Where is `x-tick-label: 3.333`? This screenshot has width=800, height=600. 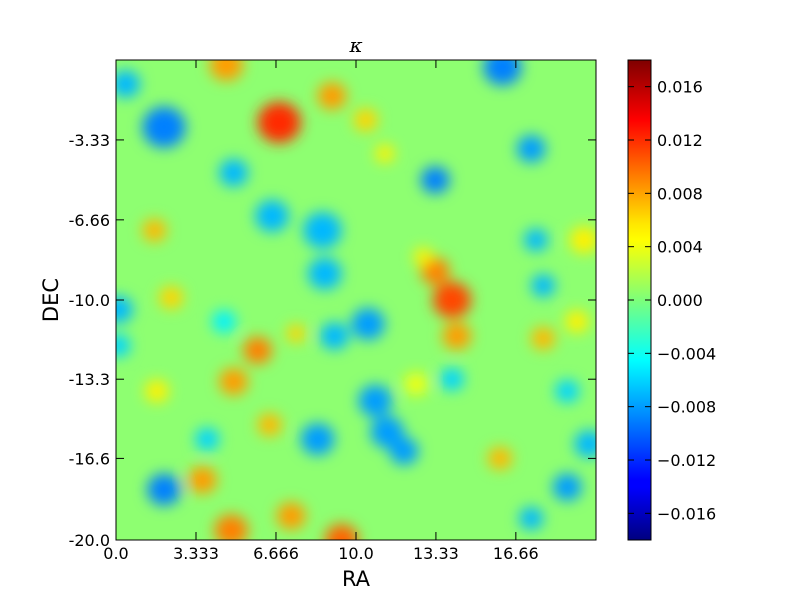 x-tick-label: 3.333 is located at coordinates (196, 553).